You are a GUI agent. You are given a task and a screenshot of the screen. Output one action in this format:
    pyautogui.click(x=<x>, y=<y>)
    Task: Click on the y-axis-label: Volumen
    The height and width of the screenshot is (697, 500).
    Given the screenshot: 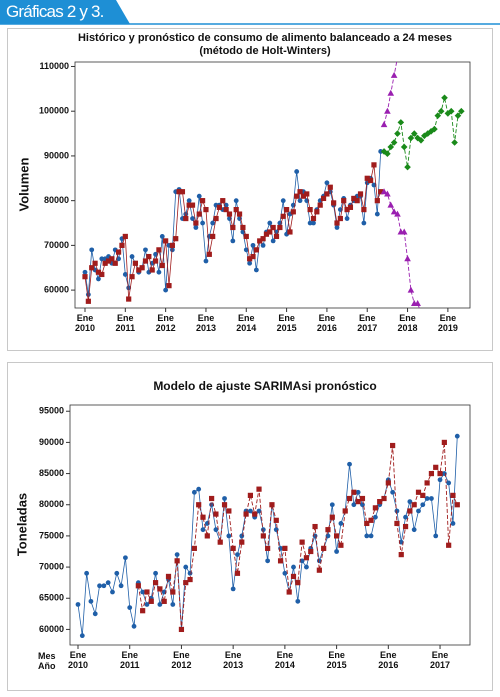 What is the action you would take?
    pyautogui.click(x=24, y=184)
    